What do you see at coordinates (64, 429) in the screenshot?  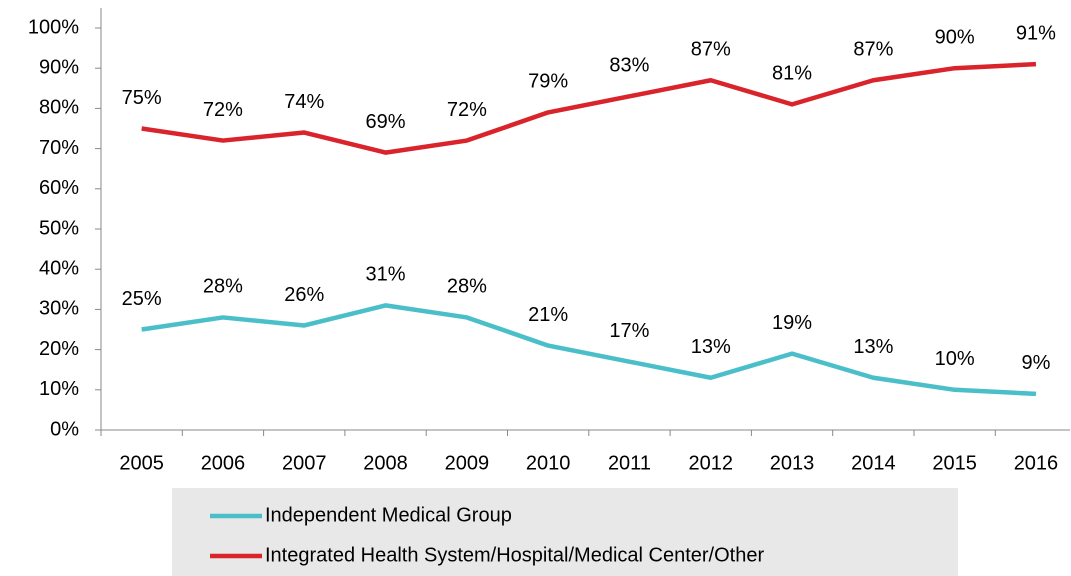 I see `y-tick-label: 0%` at bounding box center [64, 429].